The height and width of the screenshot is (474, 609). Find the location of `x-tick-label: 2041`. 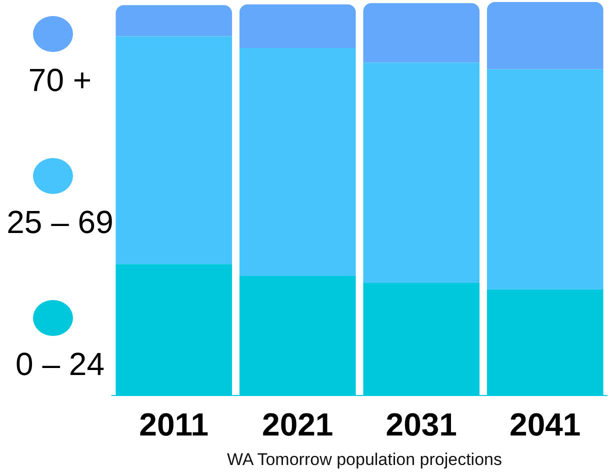

x-tick-label: 2041 is located at coordinates (545, 424).